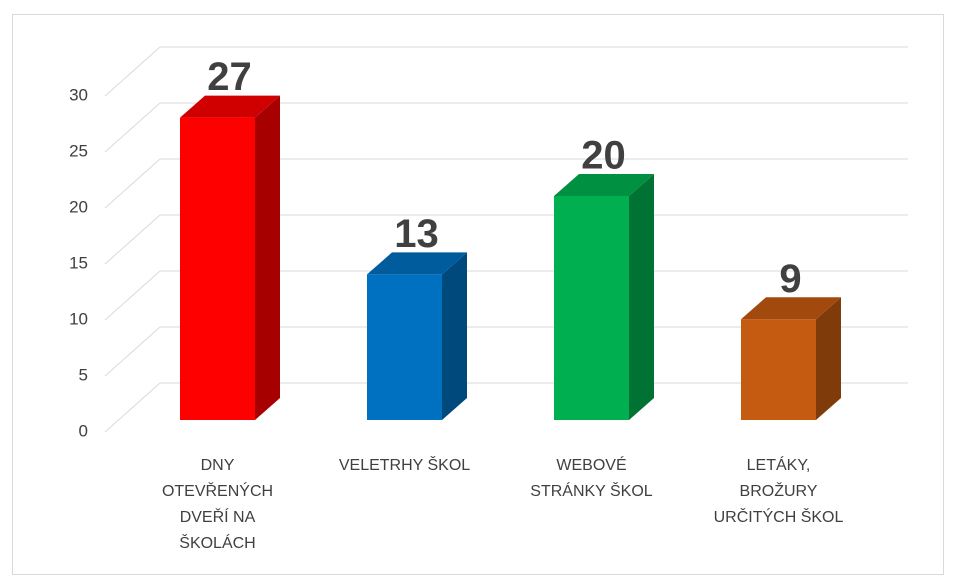  Describe the element at coordinates (83, 430) in the screenshot. I see `y-tick-label: 0` at that location.